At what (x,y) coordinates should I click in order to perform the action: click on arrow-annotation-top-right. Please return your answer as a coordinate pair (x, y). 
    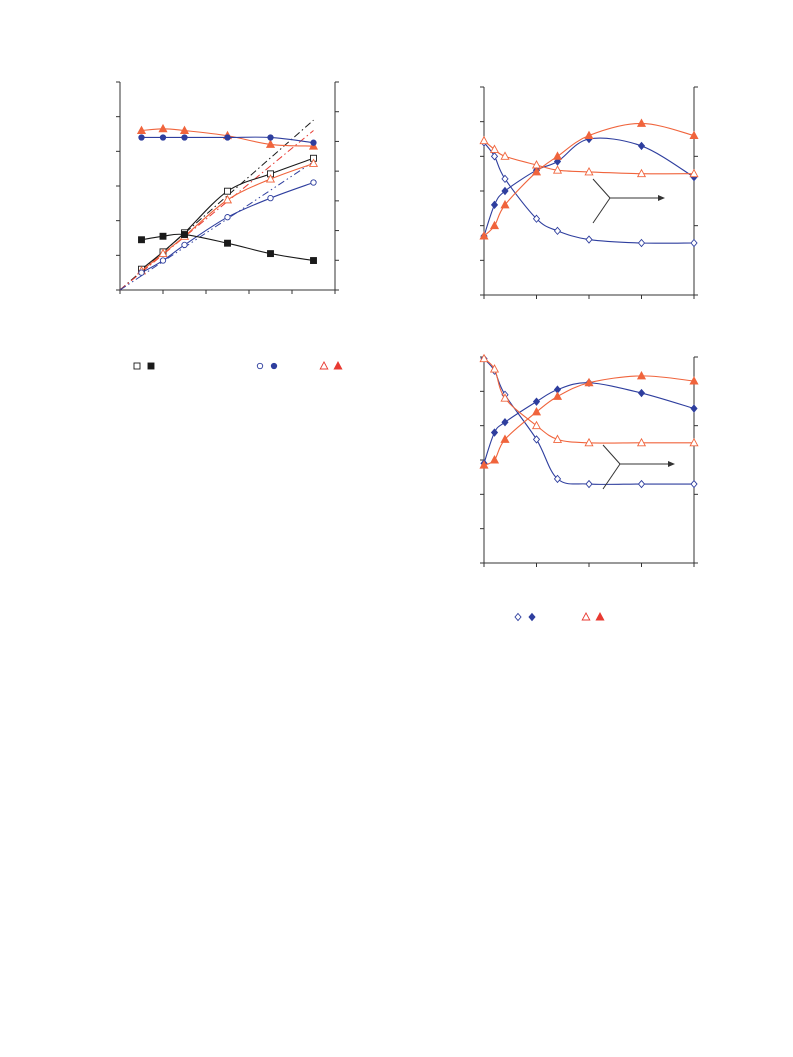
    Looking at the image, I should click on (628, 201).